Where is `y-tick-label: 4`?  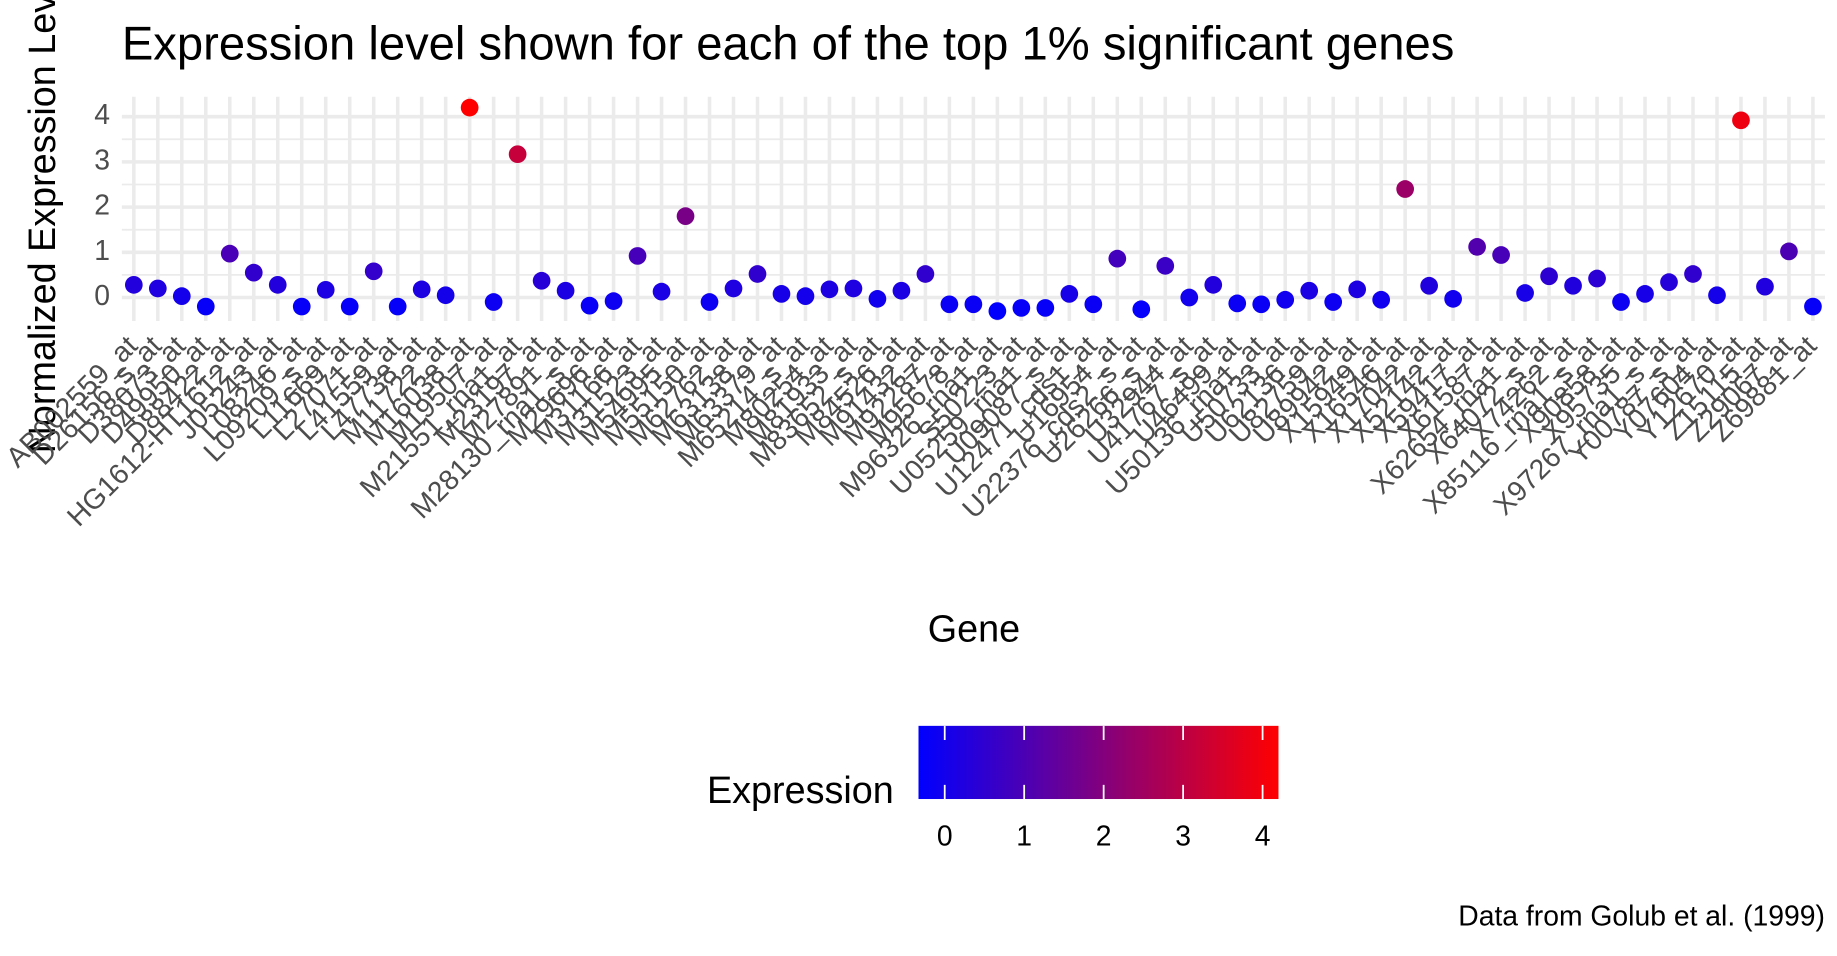 y-tick-label: 4 is located at coordinates (102, 115).